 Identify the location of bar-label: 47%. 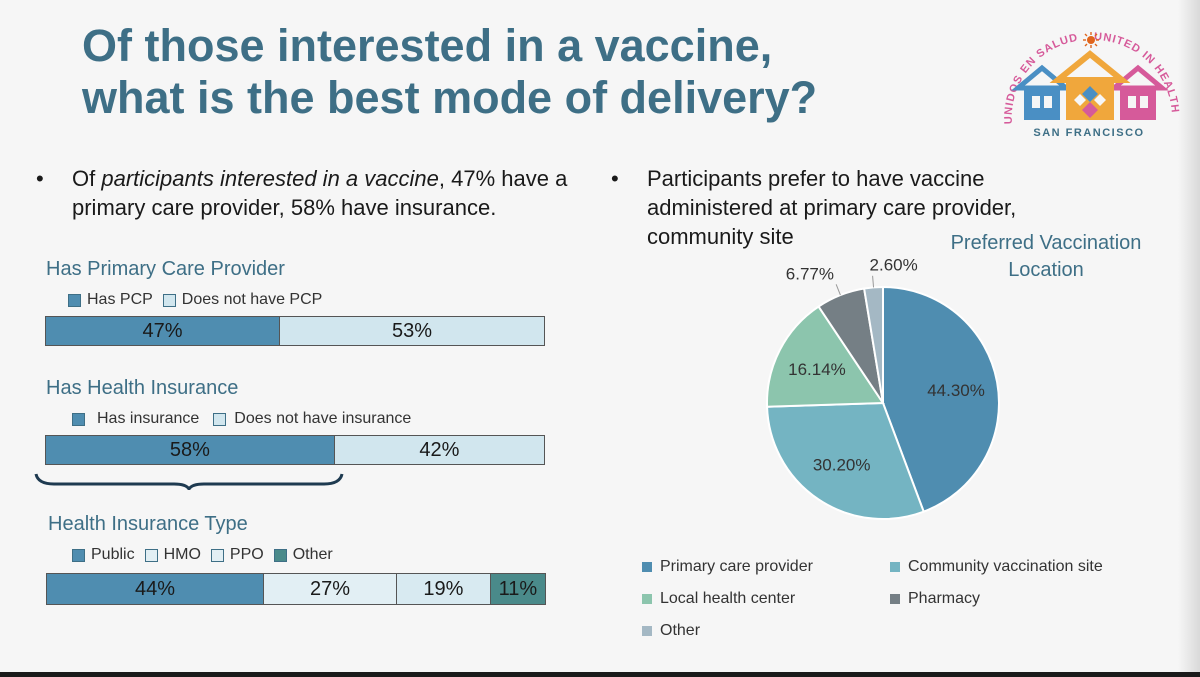
(162, 330).